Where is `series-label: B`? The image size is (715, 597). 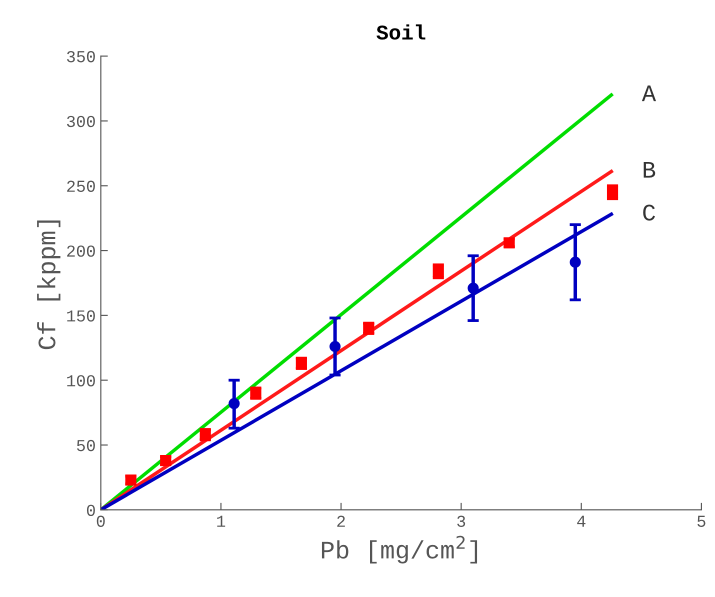
series-label: B is located at coordinates (650, 170).